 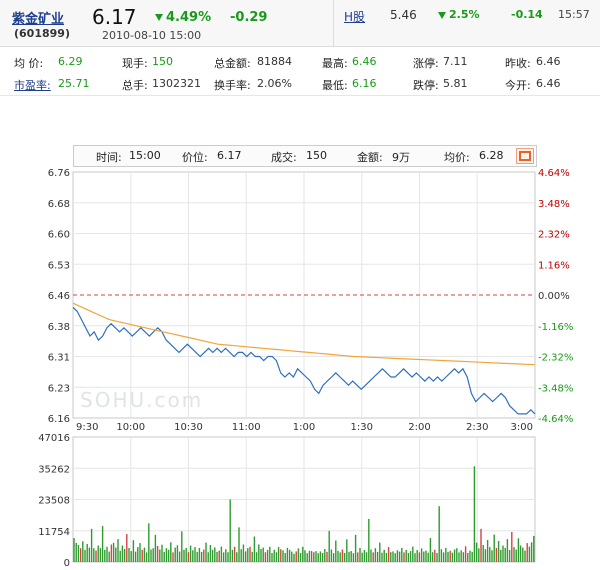 What do you see at coordinates (333, 23) in the screenshot?
I see `header-divider` at bounding box center [333, 23].